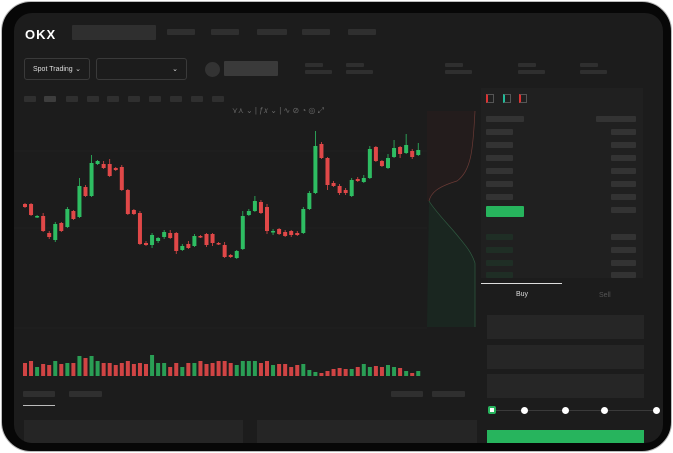 This screenshot has width=673, height=453. I want to click on coin-icon, so click(212, 69).